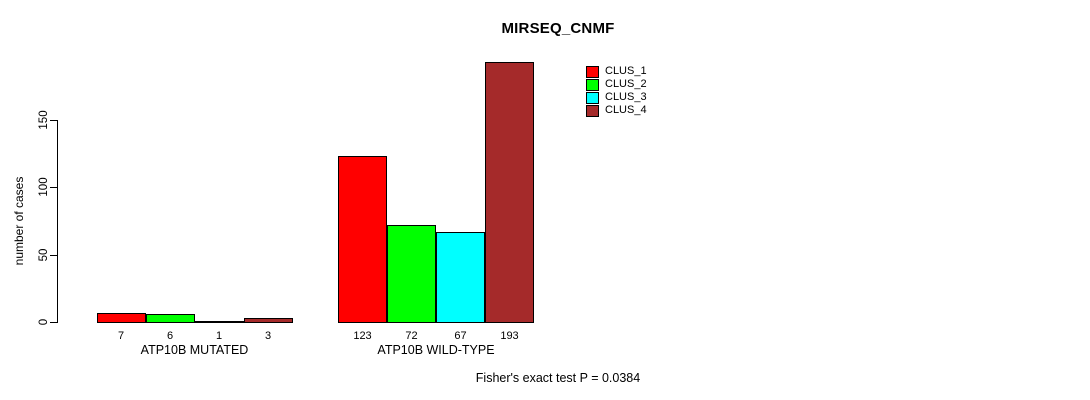 This screenshot has height=400, width=1090. What do you see at coordinates (44, 322) in the screenshot?
I see `y-axis-tick-label: 0` at bounding box center [44, 322].